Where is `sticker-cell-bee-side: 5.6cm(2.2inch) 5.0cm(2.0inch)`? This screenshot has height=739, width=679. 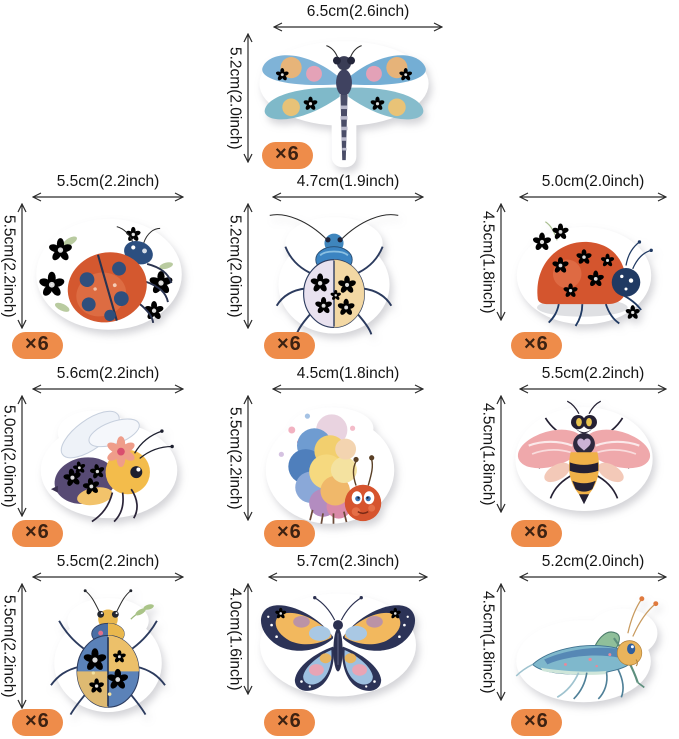 sticker-cell-bee-side: 5.6cm(2.2inch) 5.0cm(2.0inch) is located at coordinates (113, 456).